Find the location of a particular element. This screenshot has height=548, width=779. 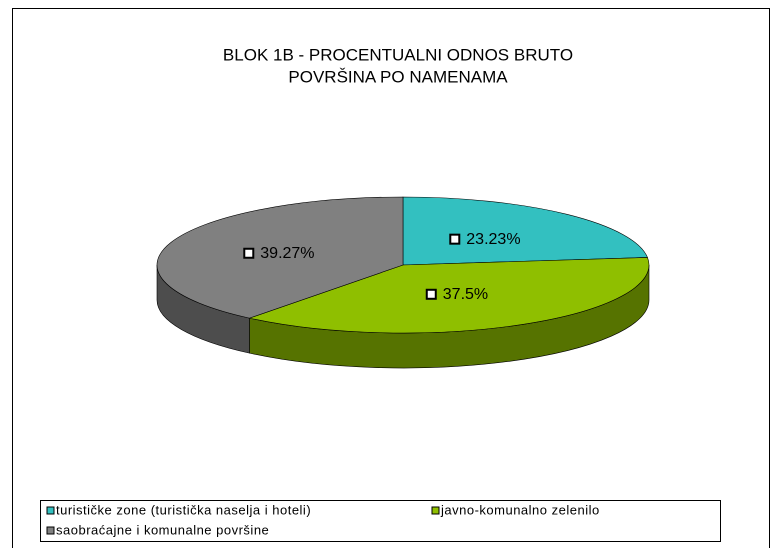

legend-box is located at coordinates (380, 521).